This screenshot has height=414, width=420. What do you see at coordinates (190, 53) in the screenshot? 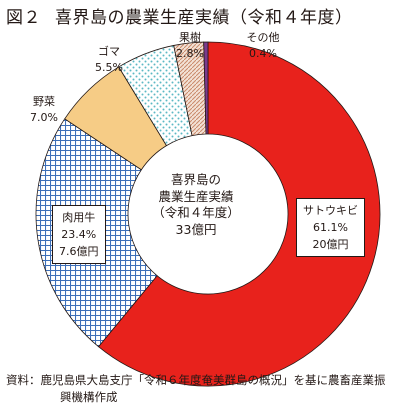
I see `label-fruit-trees-pct: 2.8%` at bounding box center [190, 53].